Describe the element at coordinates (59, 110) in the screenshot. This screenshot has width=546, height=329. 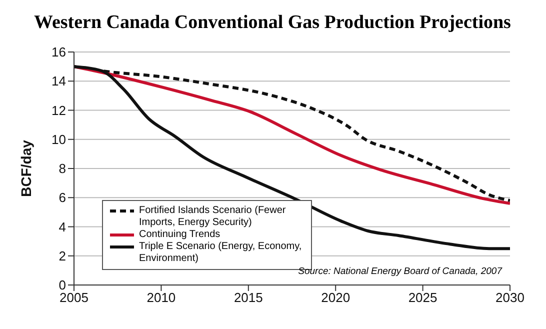
I see `y-tick-label: 12` at that location.